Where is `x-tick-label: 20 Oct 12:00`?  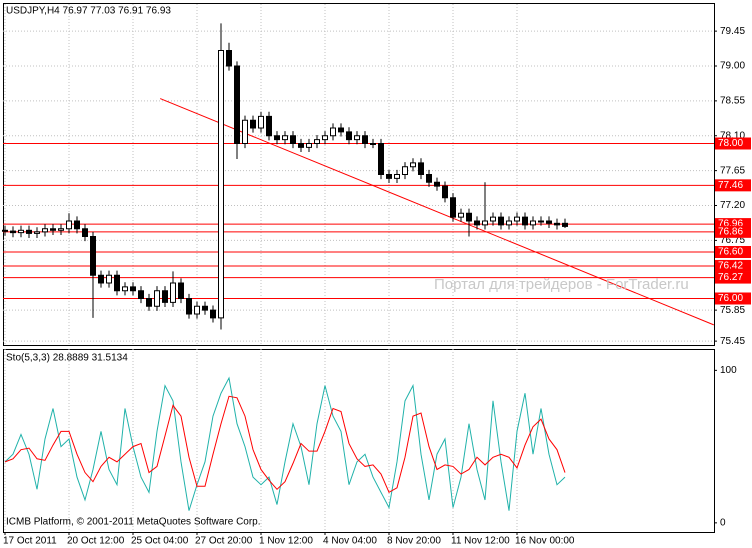
x-tick-label: 20 Oct 12:00 is located at coordinates (96, 541).